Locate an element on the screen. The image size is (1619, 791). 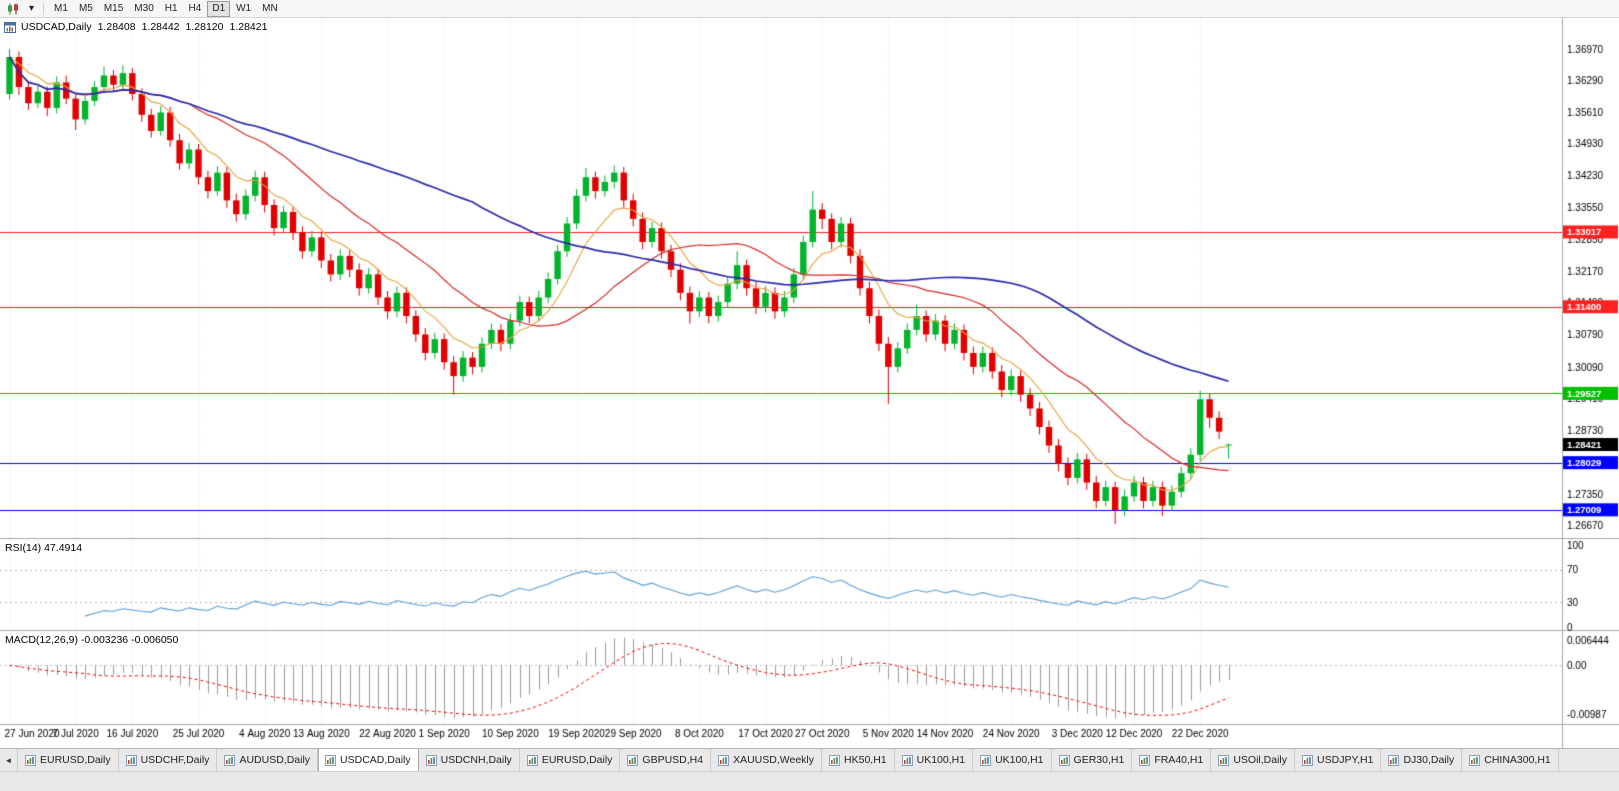
candlestick-glyph is located at coordinates (13, 8).